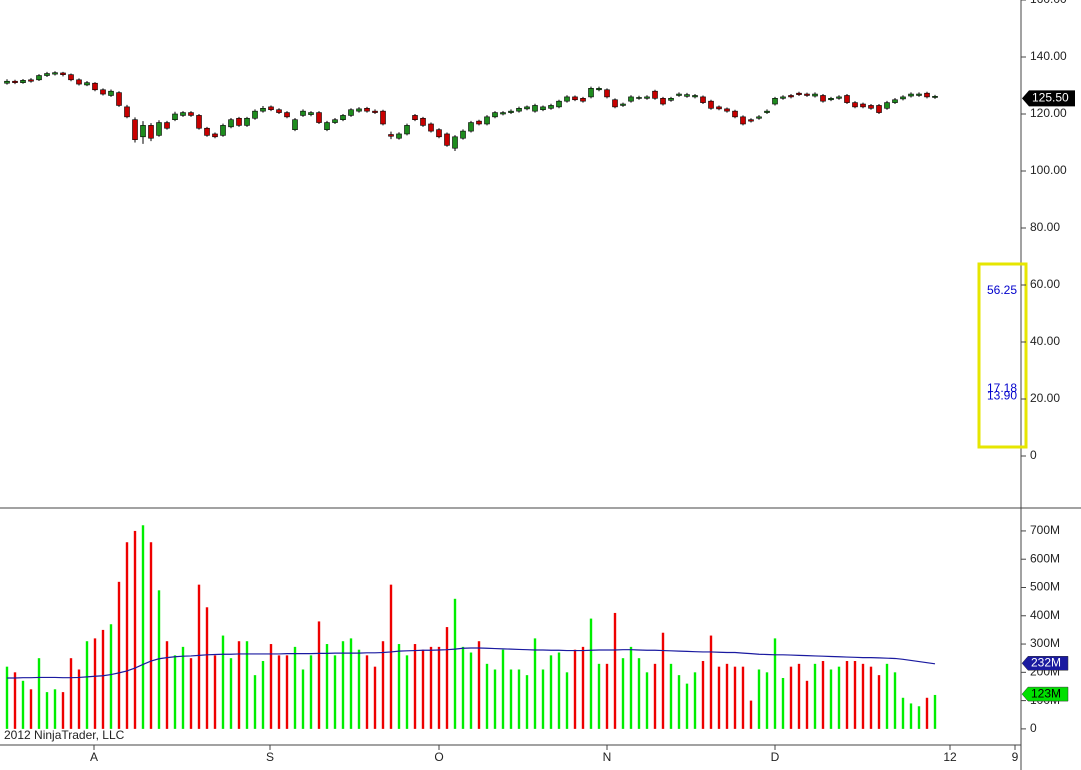  What do you see at coordinates (1015, 757) in the screenshot?
I see `x-tick-label: 9` at bounding box center [1015, 757].